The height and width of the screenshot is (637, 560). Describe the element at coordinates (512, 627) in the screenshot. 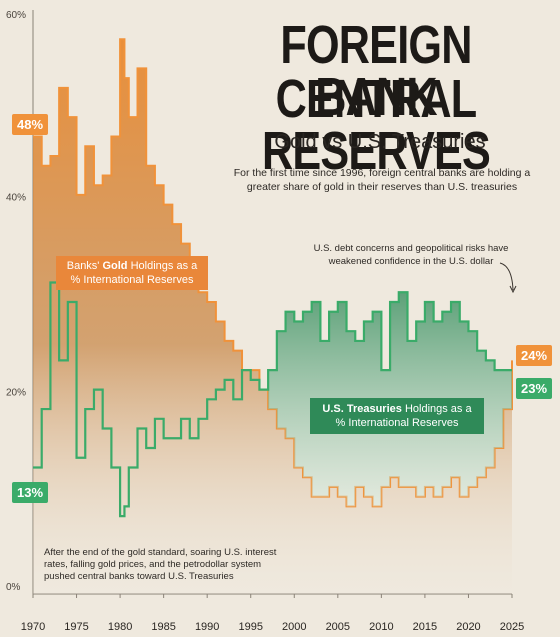

I see `x-tick-label: 2025` at that location.